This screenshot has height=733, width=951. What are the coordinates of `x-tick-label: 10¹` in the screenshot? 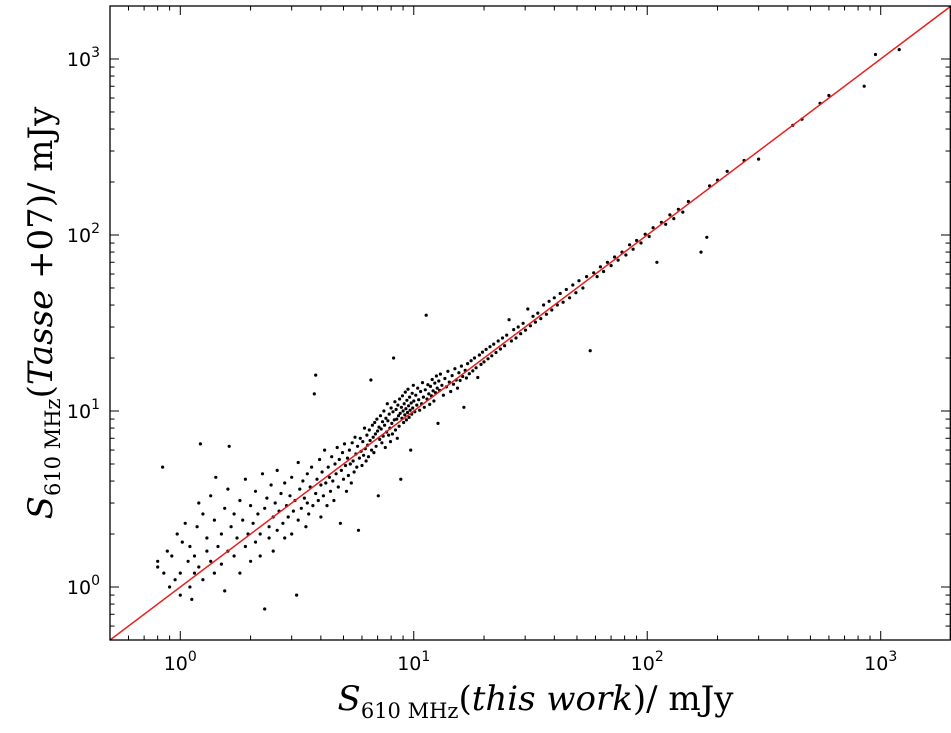 It's located at (413, 662).